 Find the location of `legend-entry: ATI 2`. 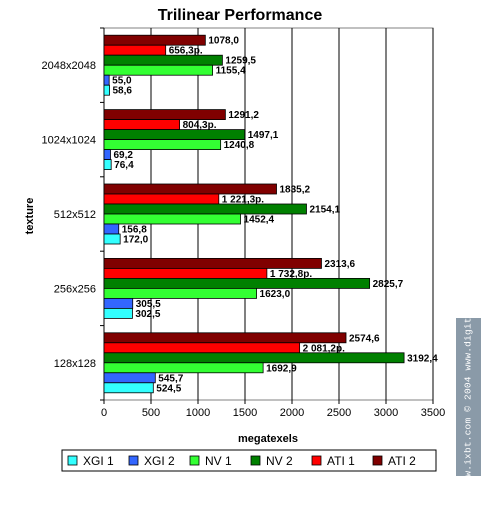

legend-entry: ATI 2 is located at coordinates (402, 461).